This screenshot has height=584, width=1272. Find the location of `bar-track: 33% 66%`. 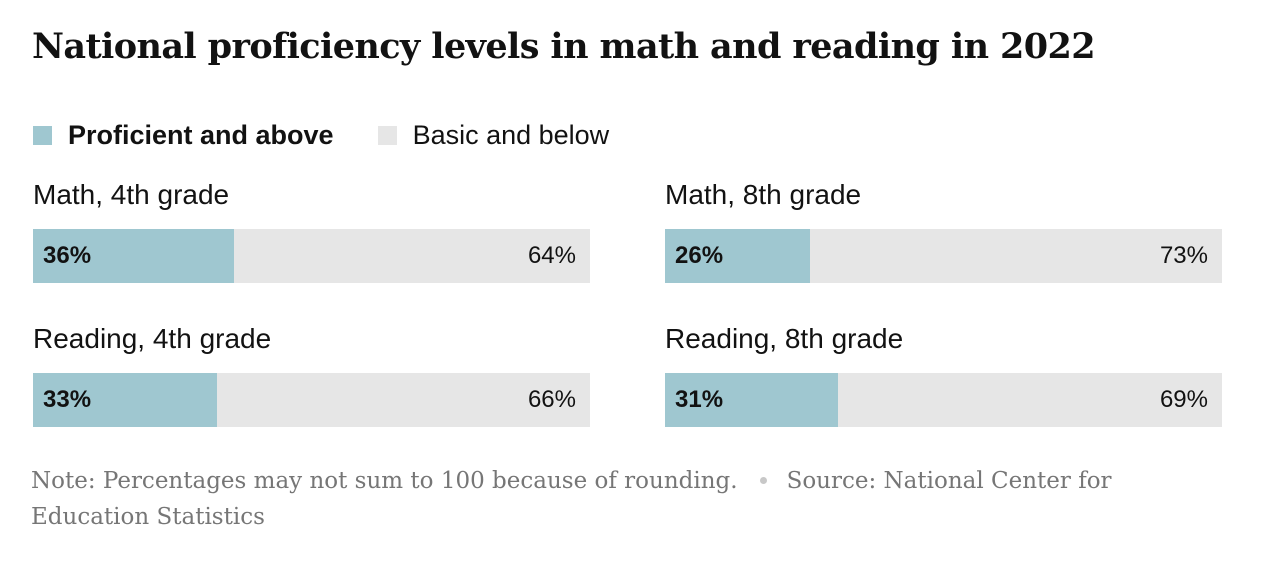

bar-track: 33% 66% is located at coordinates (311, 400).